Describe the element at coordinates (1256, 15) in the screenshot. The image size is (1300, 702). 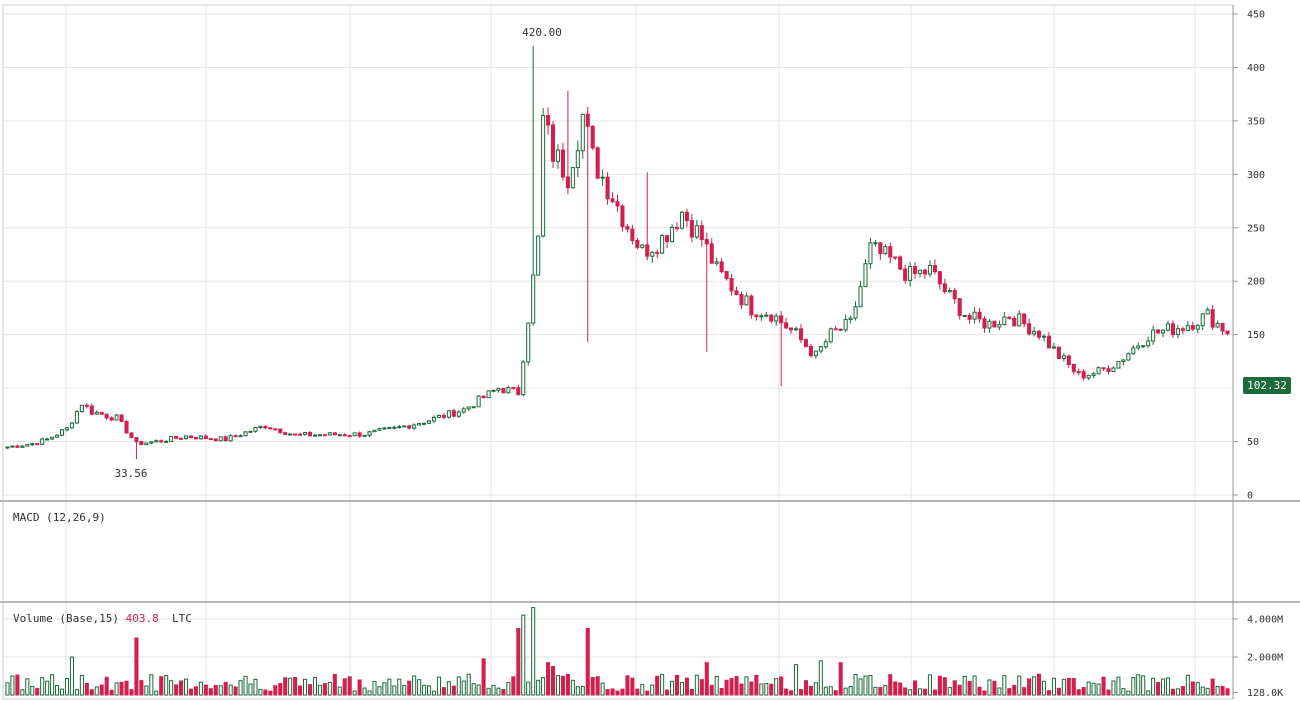
I see `price-tick-label: 450` at that location.